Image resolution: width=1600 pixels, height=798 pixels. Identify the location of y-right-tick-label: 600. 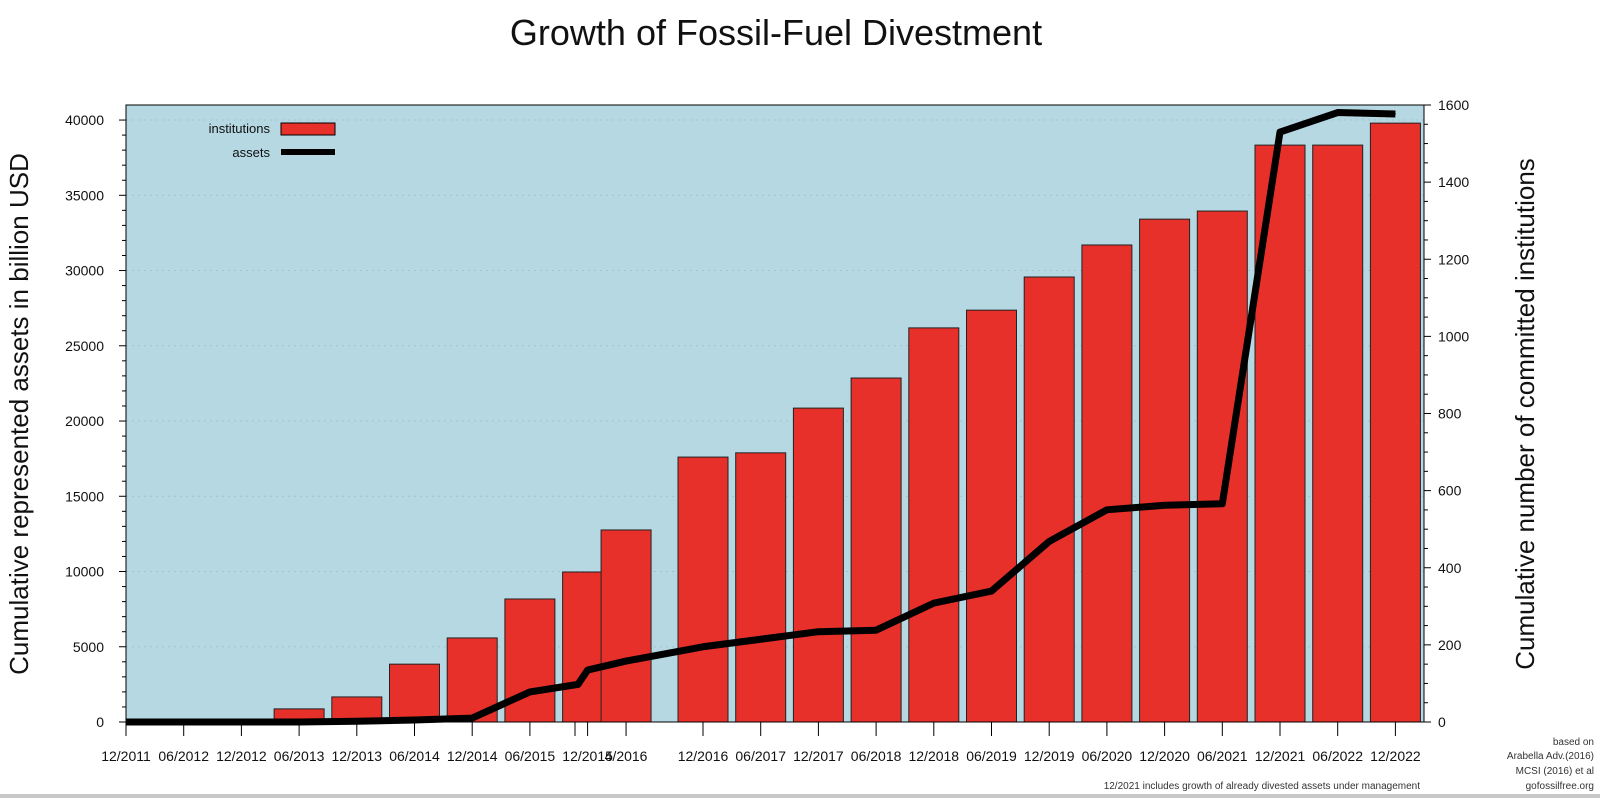
(1450, 491).